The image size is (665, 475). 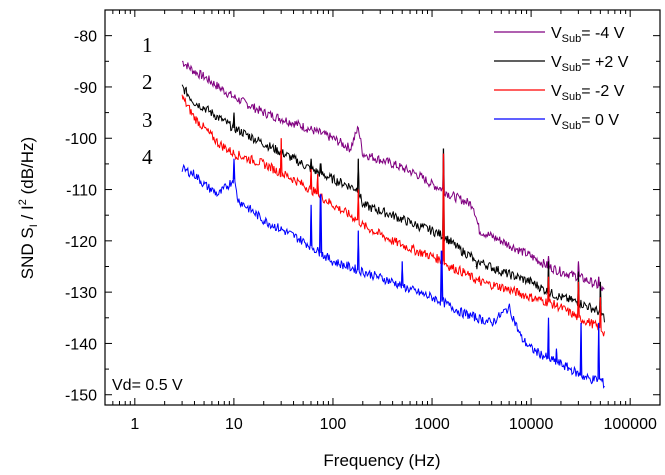 I want to click on y-axis-title: SND SI / I2 (dB/Hz), so click(x=28, y=208).